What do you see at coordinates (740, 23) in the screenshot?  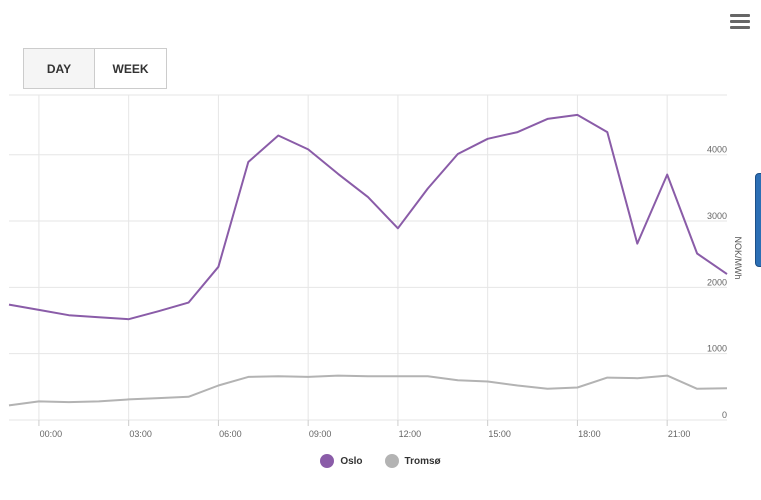 I see `hamburger-menu-icon` at bounding box center [740, 23].